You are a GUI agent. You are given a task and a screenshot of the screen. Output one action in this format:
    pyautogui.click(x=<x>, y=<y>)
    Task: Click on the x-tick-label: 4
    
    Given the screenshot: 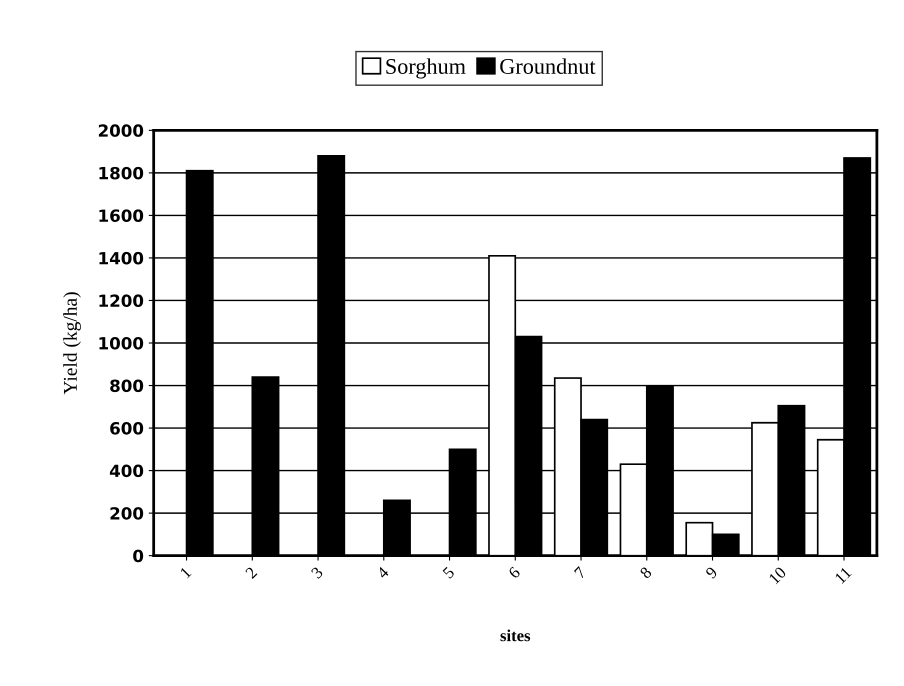 What is the action you would take?
    pyautogui.click(x=383, y=573)
    